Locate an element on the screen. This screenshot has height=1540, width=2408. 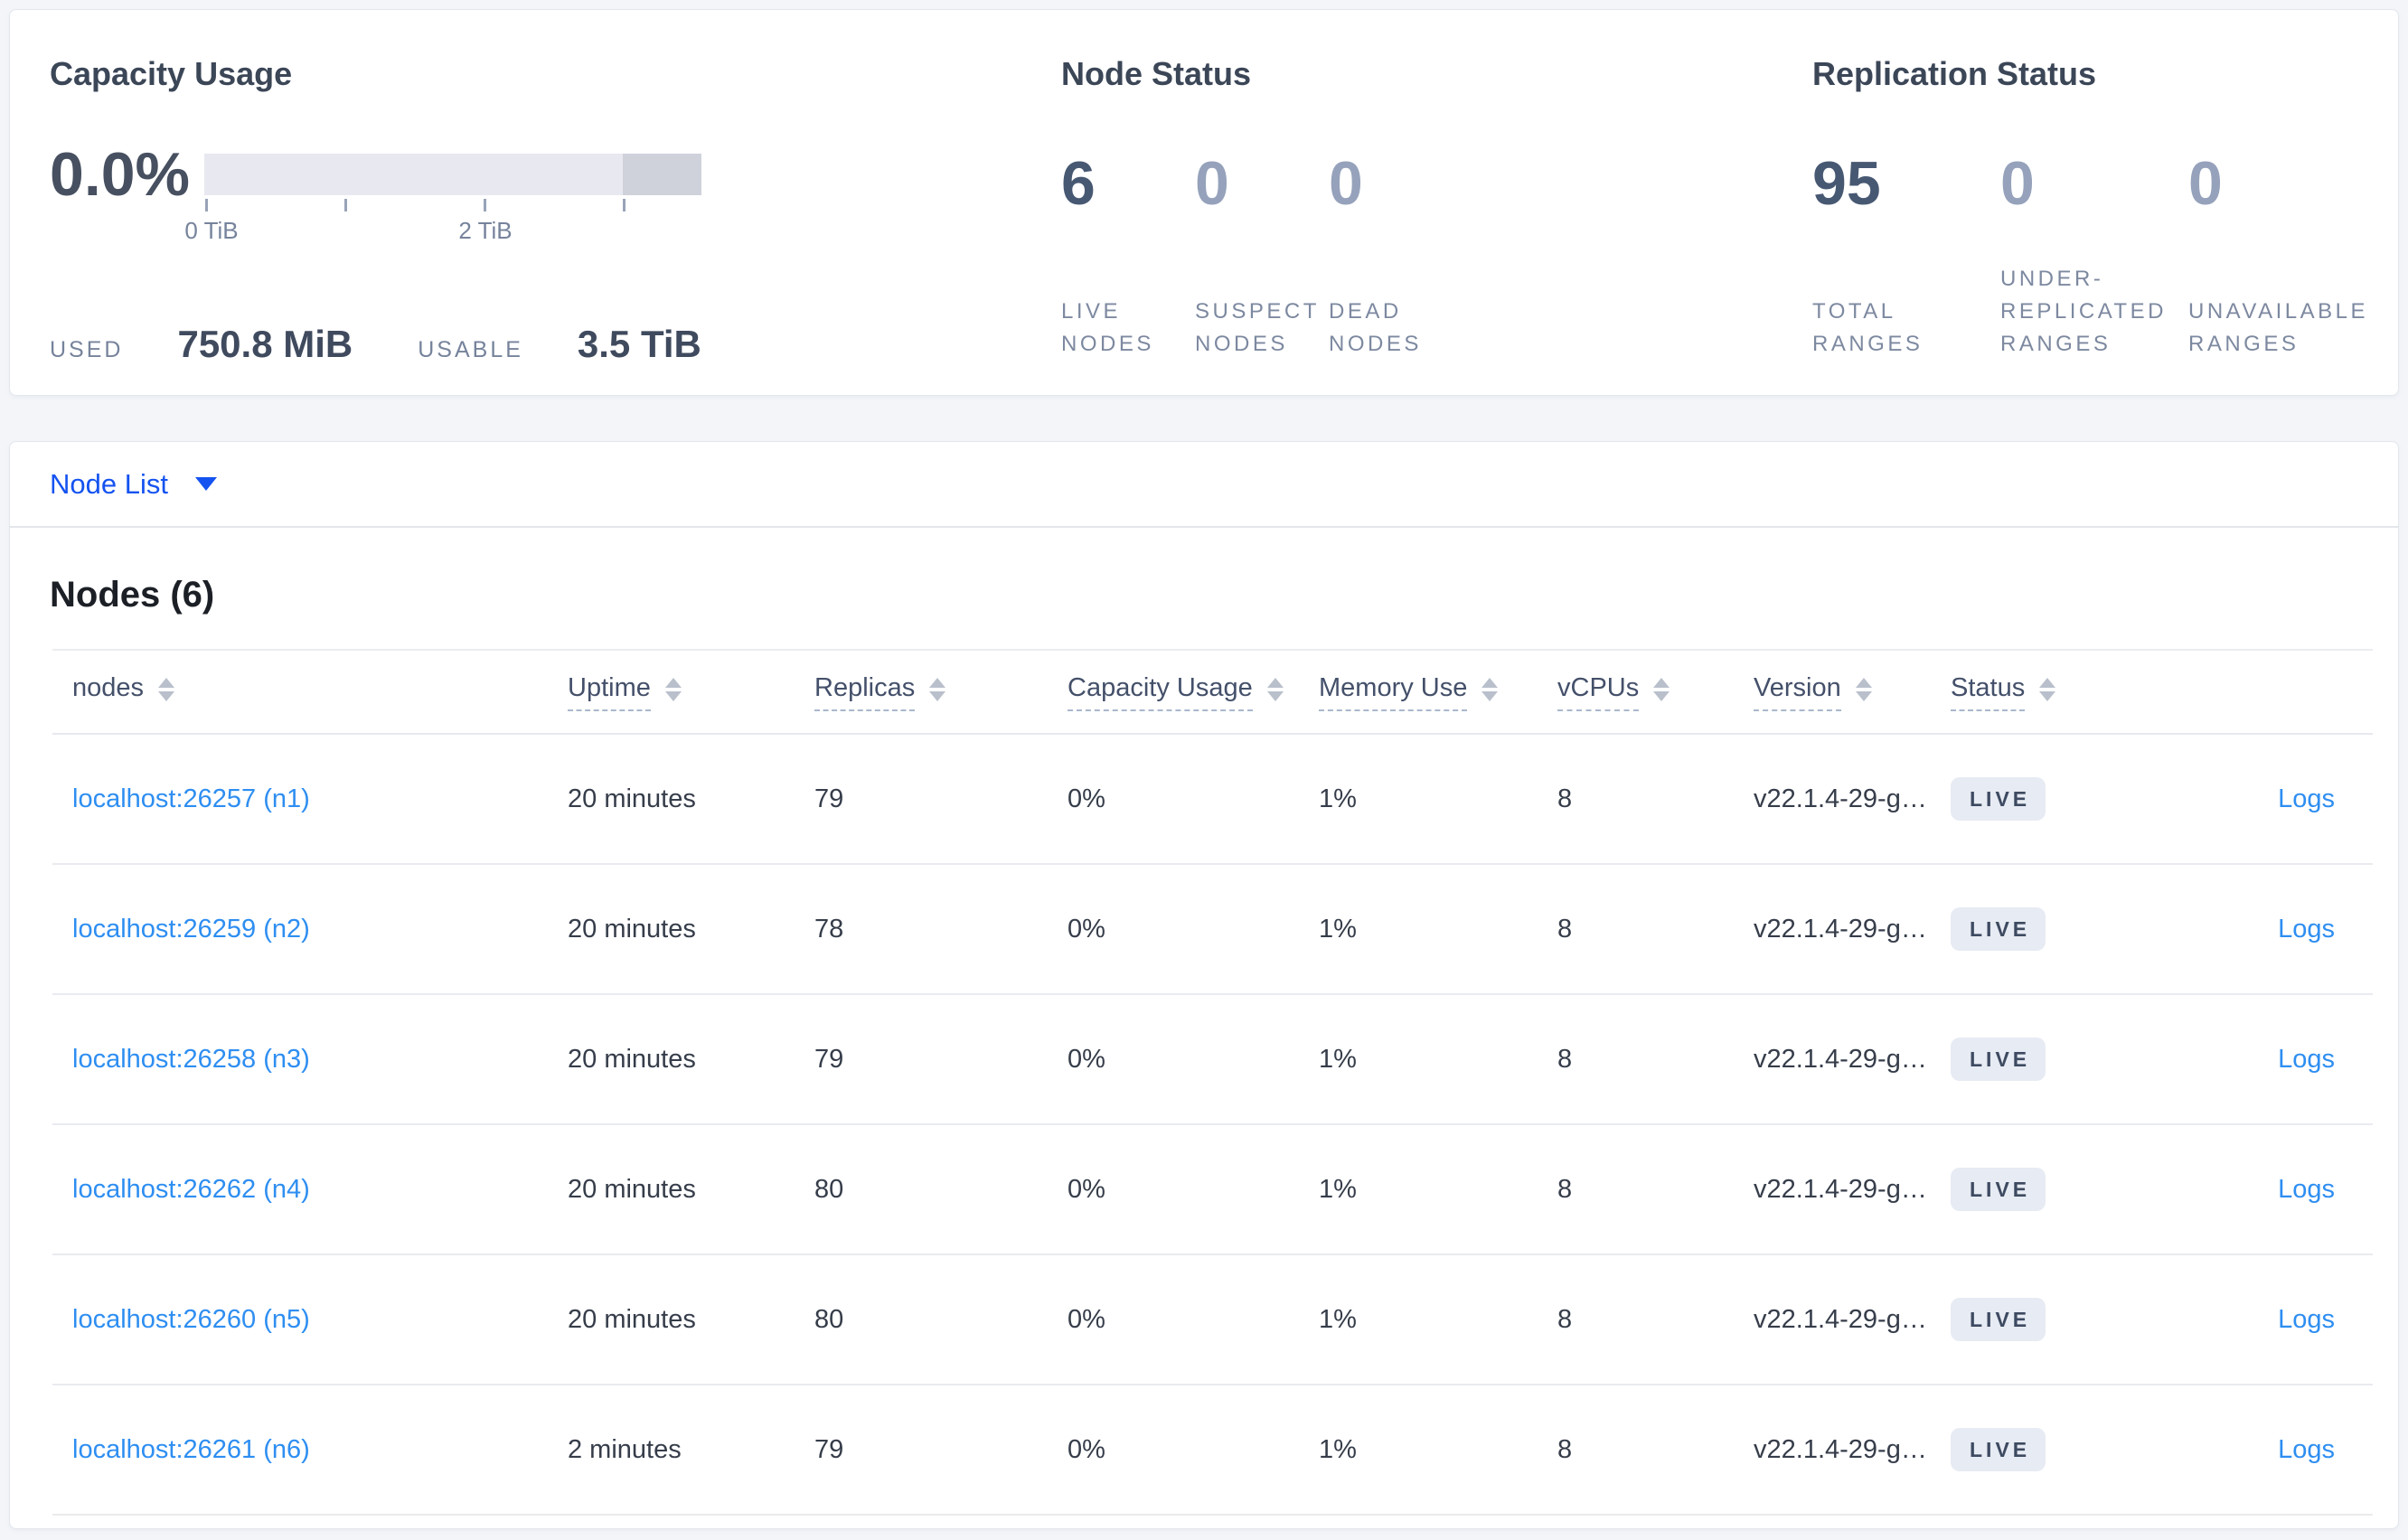
node-list-dropdown: Node List is located at coordinates (133, 484).